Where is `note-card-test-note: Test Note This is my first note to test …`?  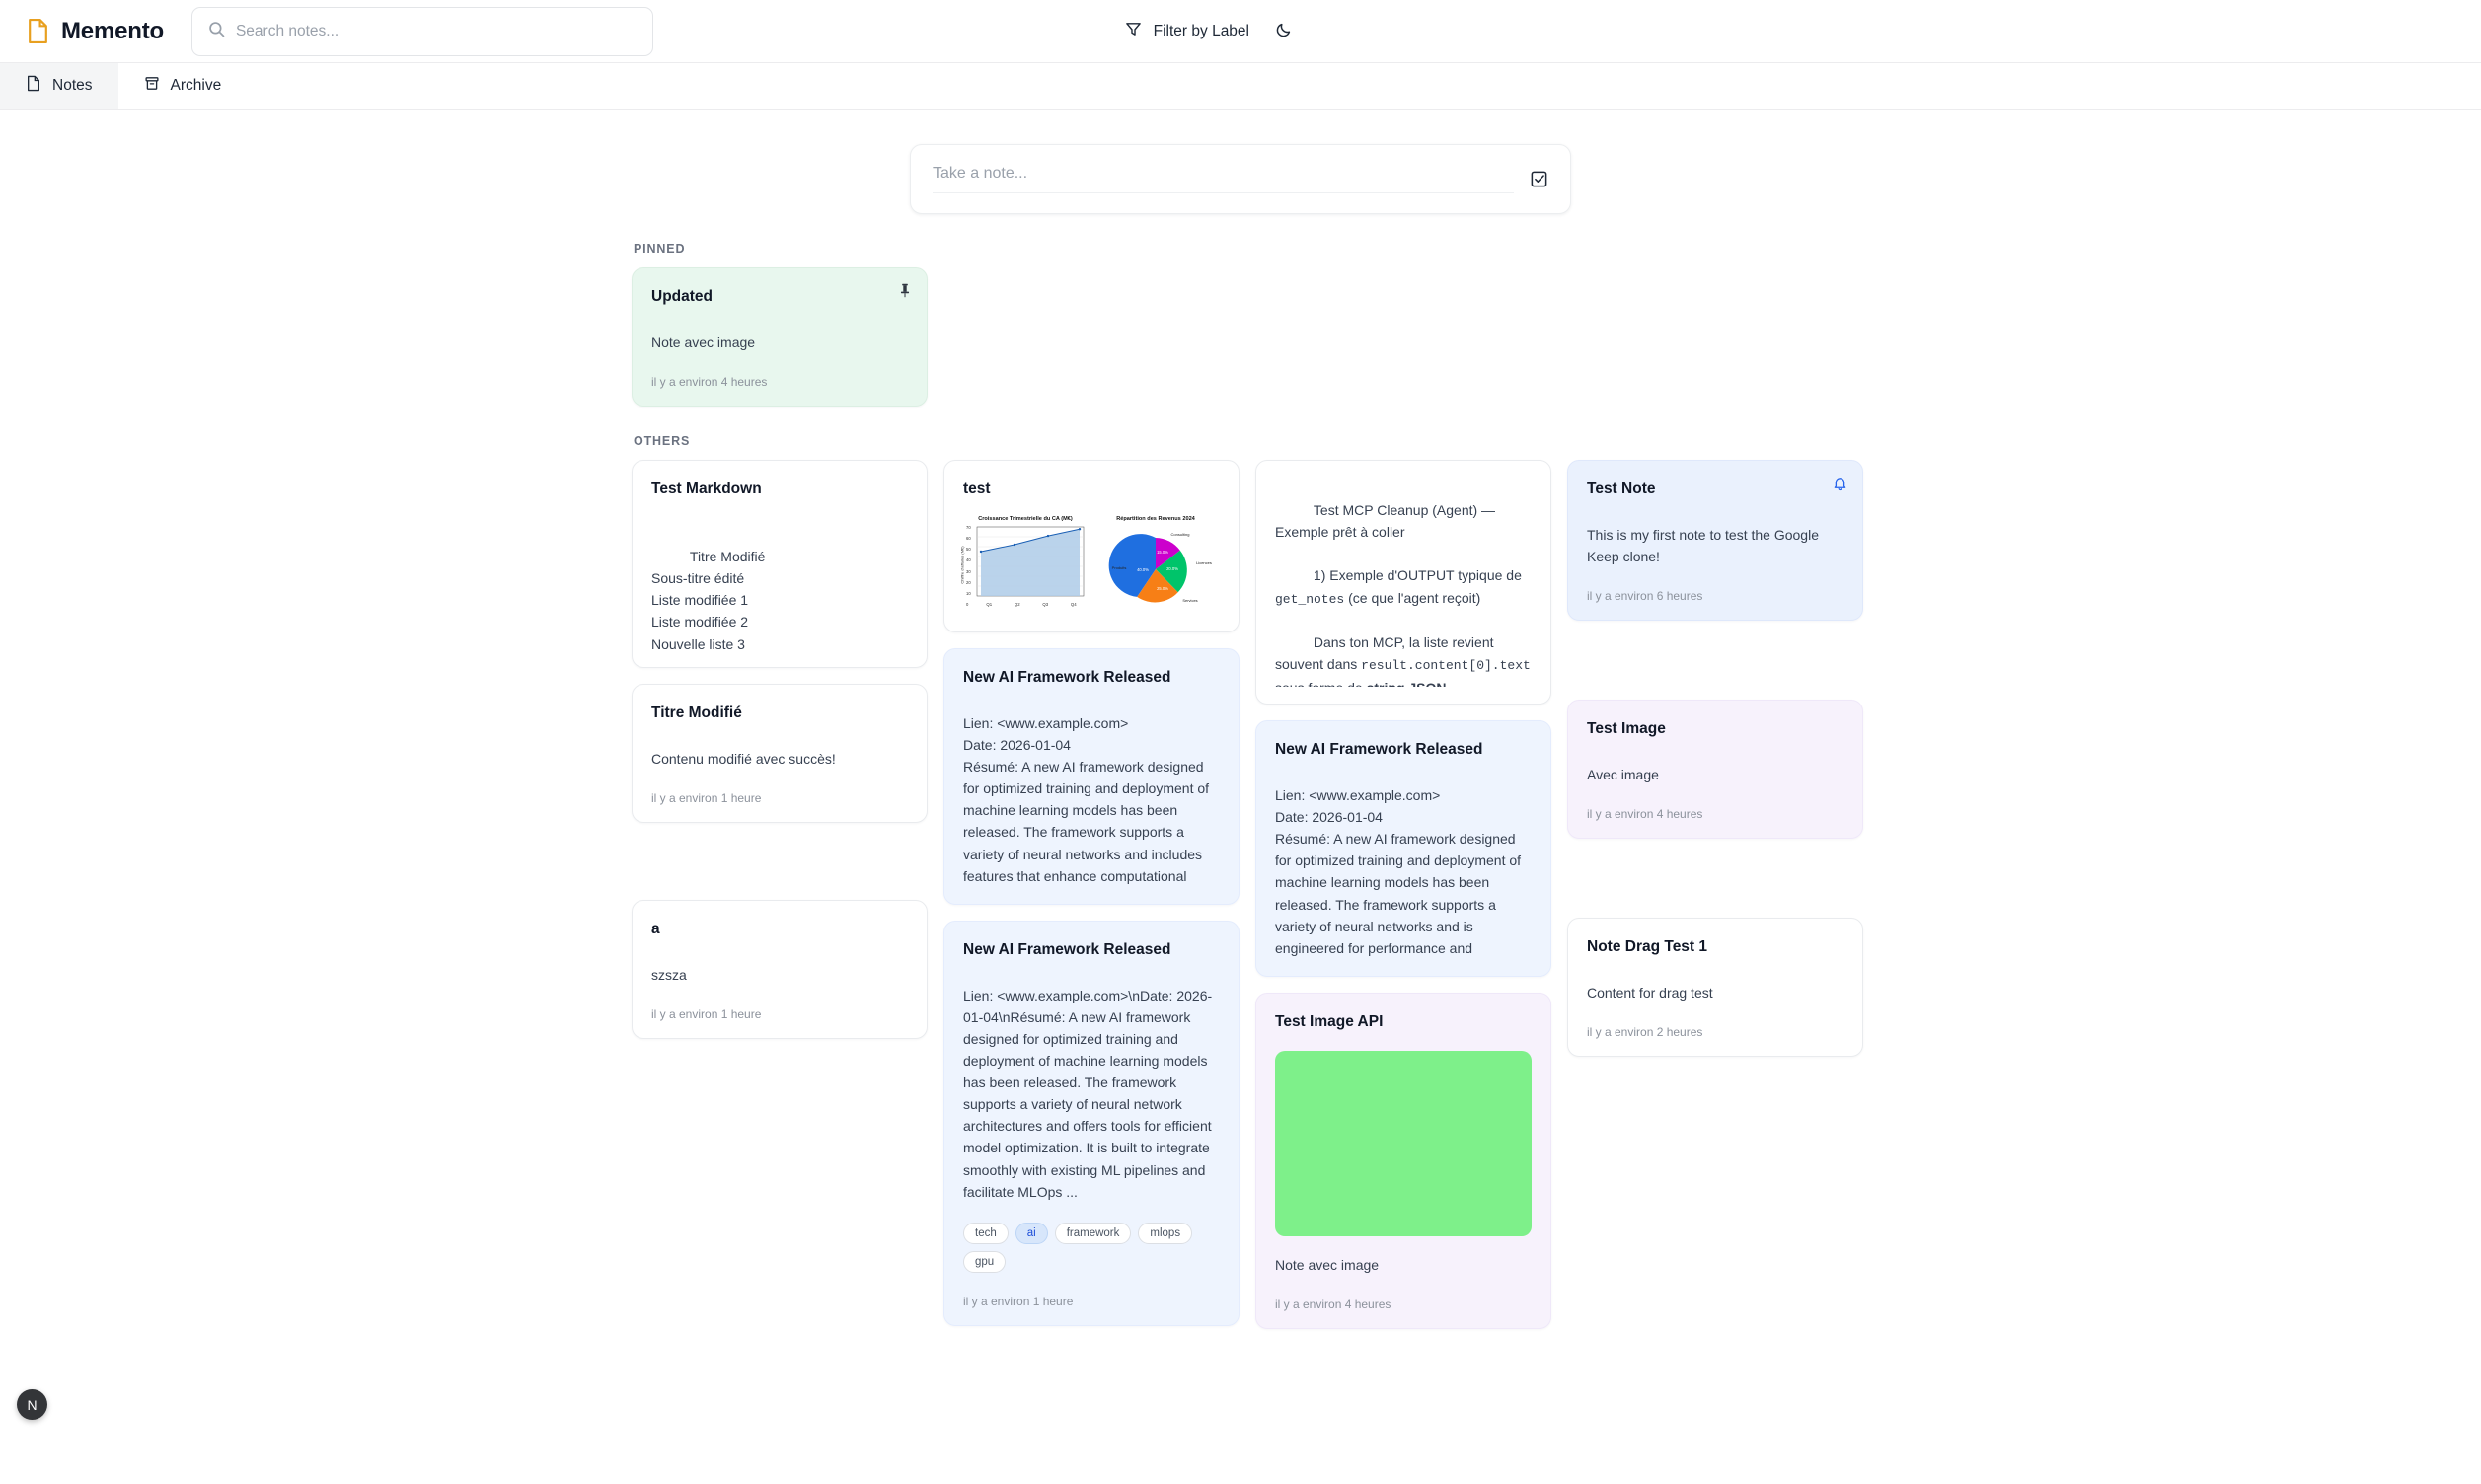
note-card-test-note: Test Note This is my first note to test … is located at coordinates (1715, 541).